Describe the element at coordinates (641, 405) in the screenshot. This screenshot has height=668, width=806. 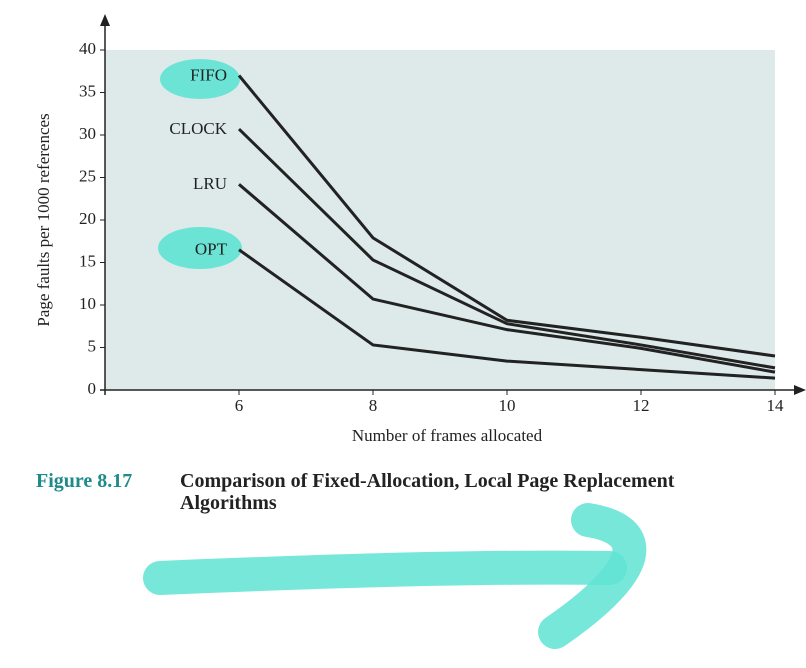
I see `x-tick-label: 12` at that location.